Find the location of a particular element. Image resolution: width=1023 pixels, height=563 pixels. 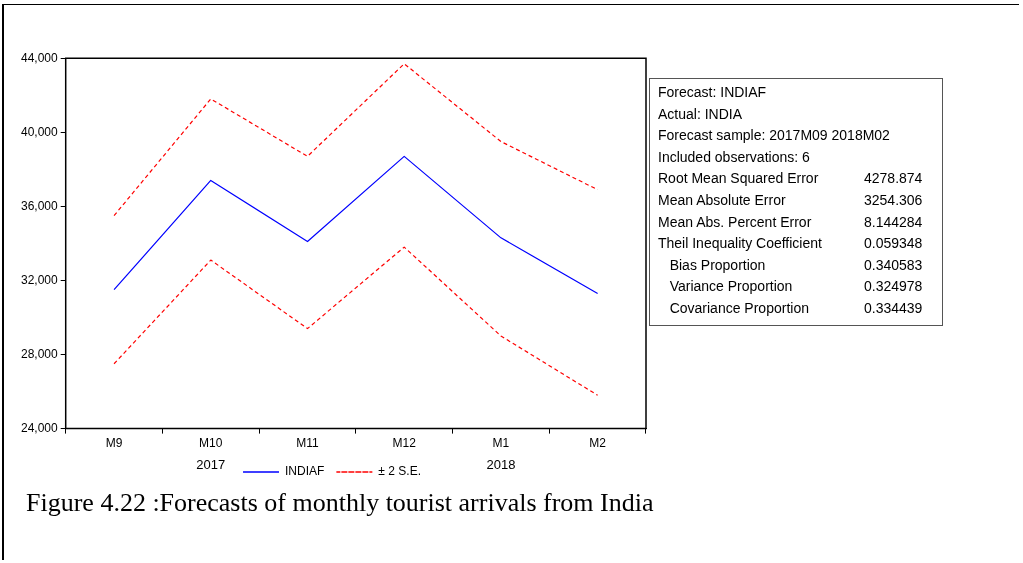

text: 2017 is located at coordinates (211, 464).